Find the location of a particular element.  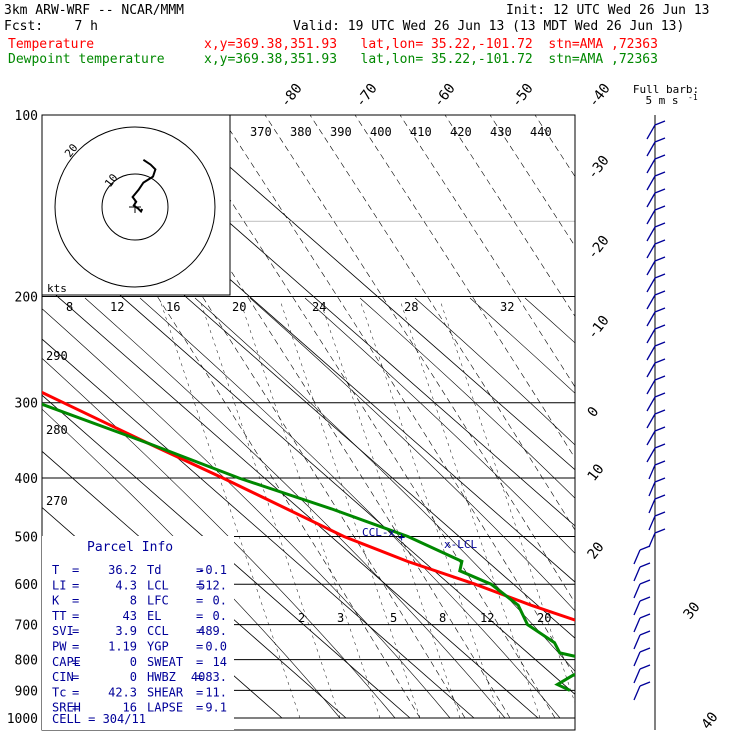

pressure-label-200: 200 is located at coordinates (26, 298).